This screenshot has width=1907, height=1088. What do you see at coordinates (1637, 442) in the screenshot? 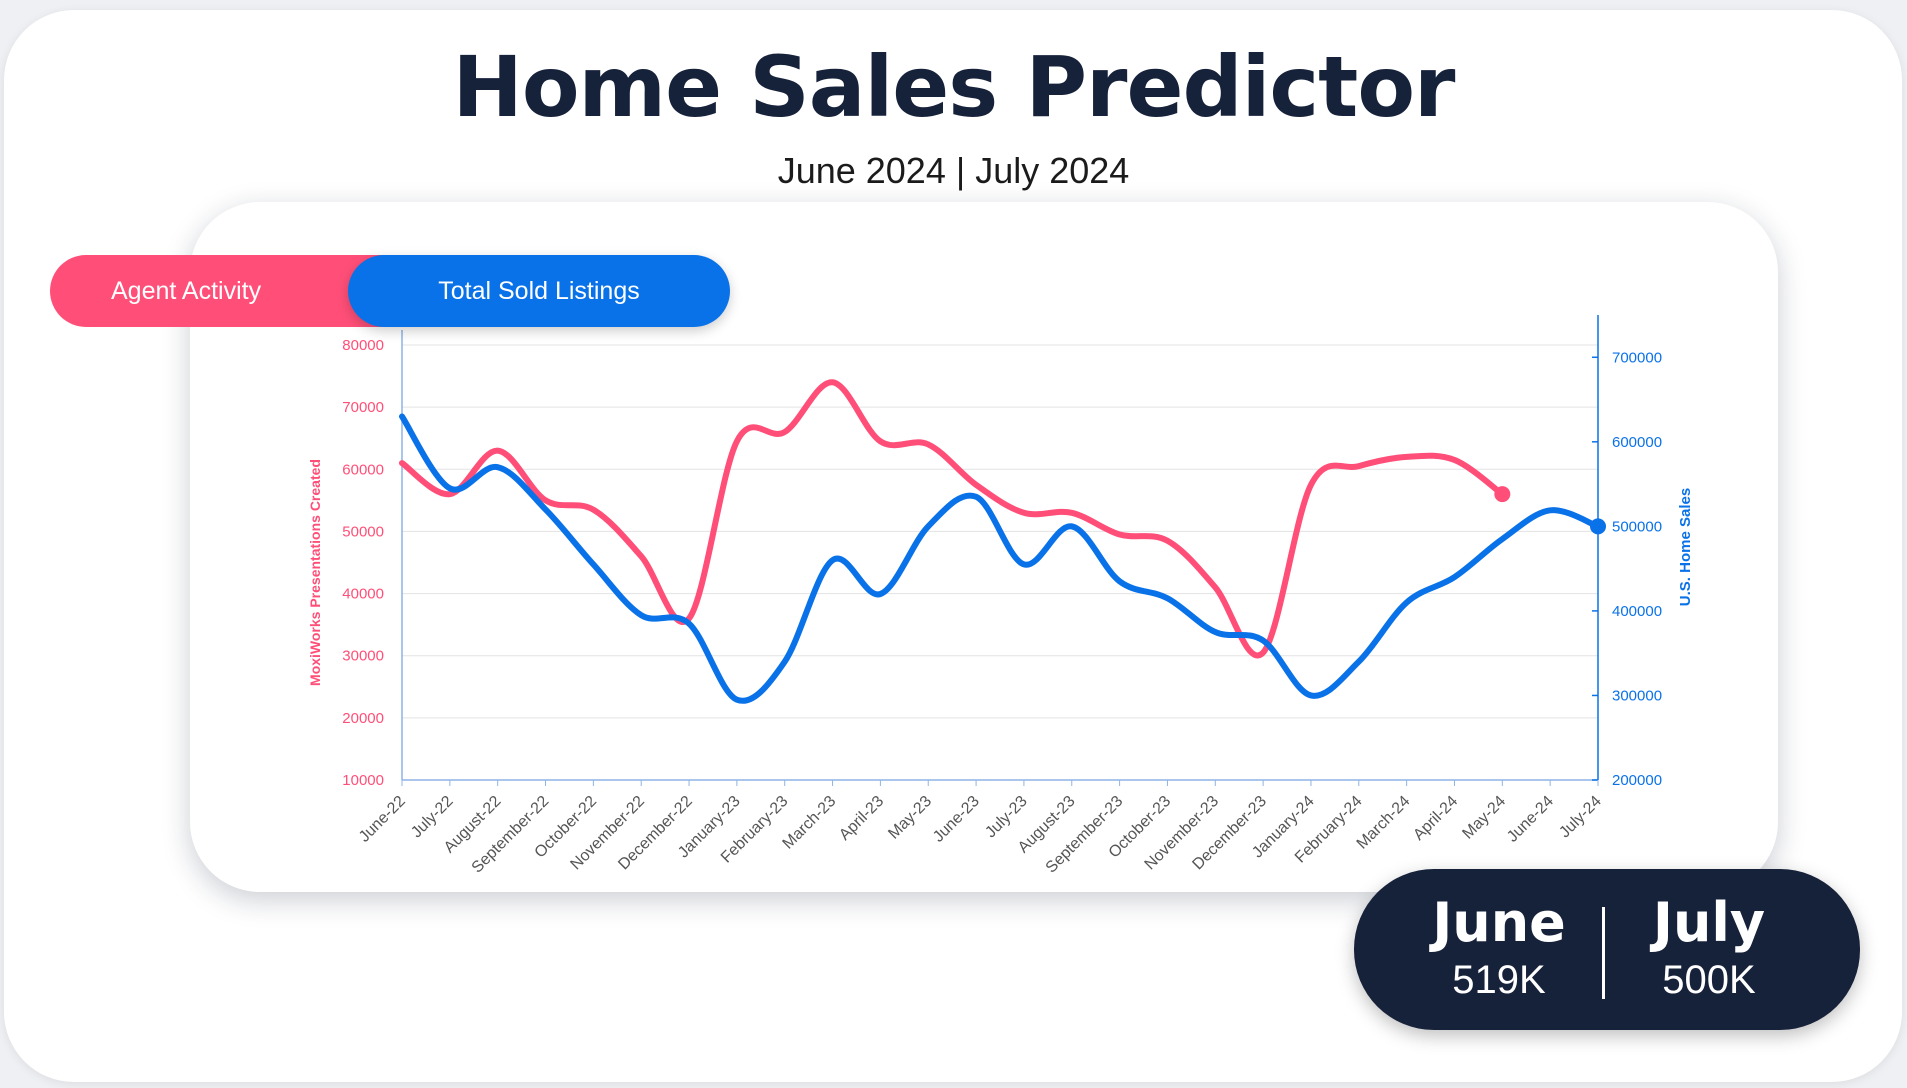
I see `right-tick-label: 600000` at bounding box center [1637, 442].